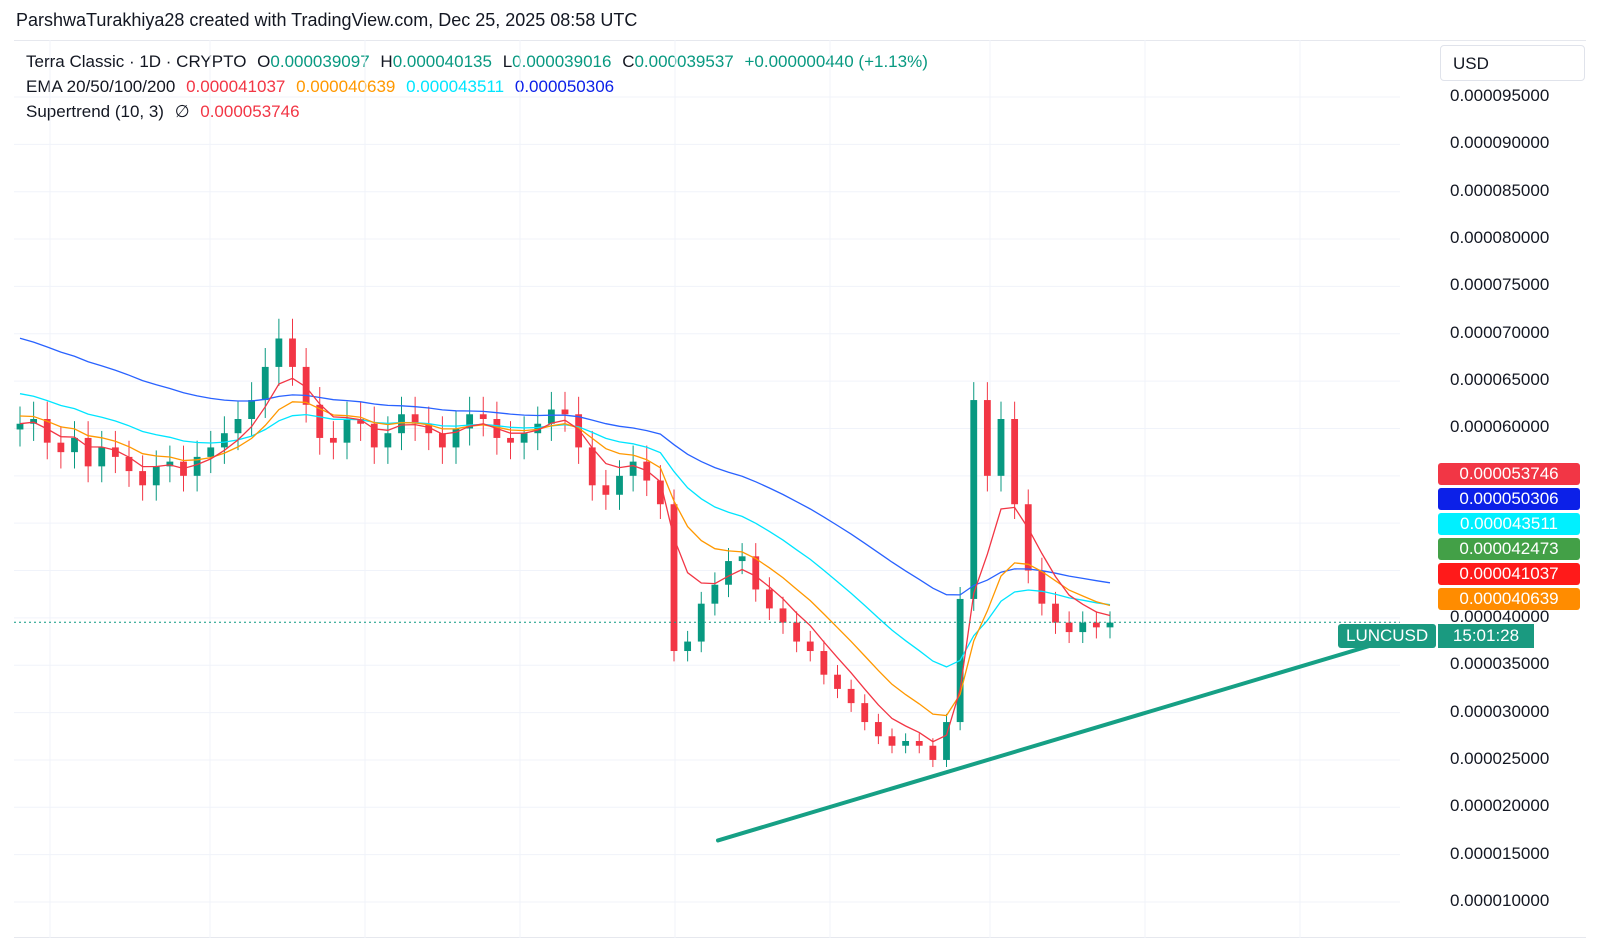 The image size is (1600, 952). Describe the element at coordinates (562, 61) in the screenshot. I see `low-value: 0.000039016` at that location.